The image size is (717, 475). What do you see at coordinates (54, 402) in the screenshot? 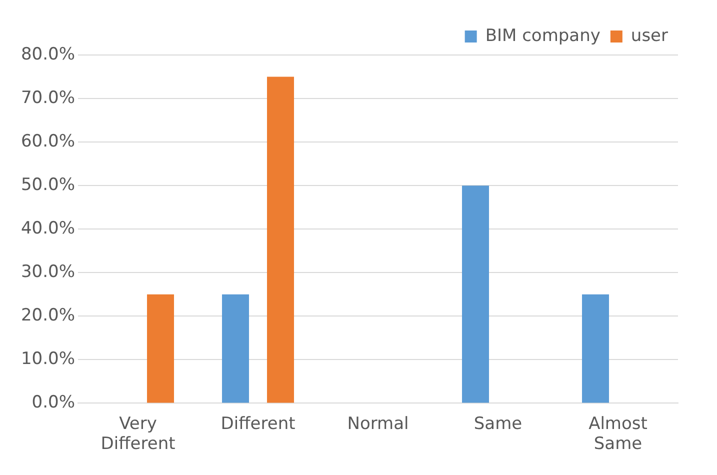
I see `y-tick-label: 0.0%` at bounding box center [54, 402].